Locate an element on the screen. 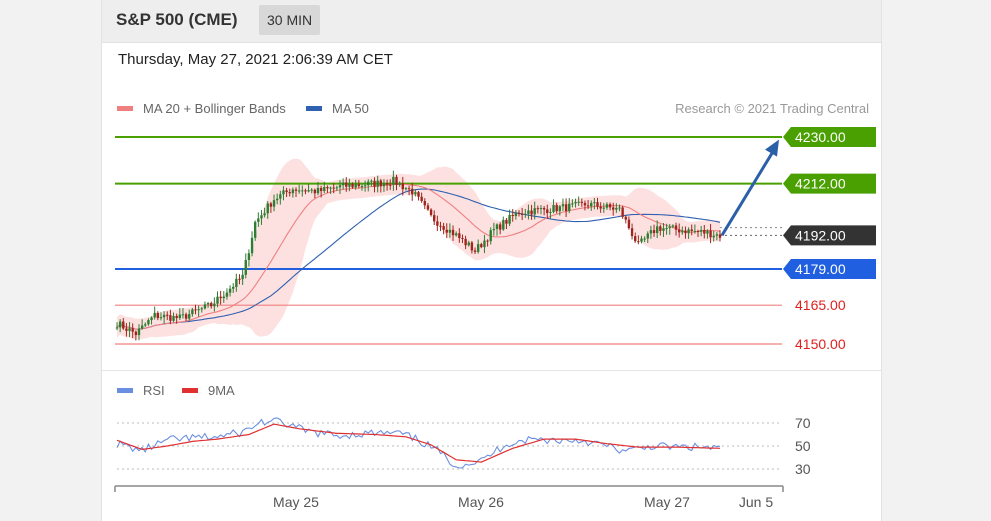  x-axis: May 25 May 26 May 27 Jun 5 is located at coordinates (449, 497).